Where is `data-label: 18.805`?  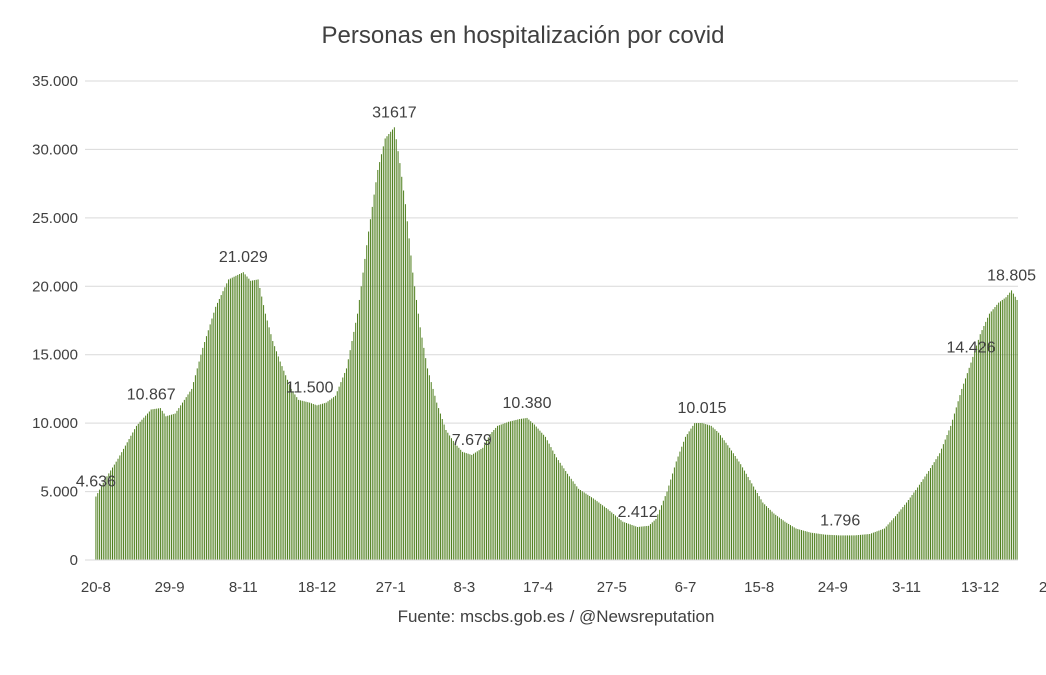
data-label: 18.805 is located at coordinates (1011, 275).